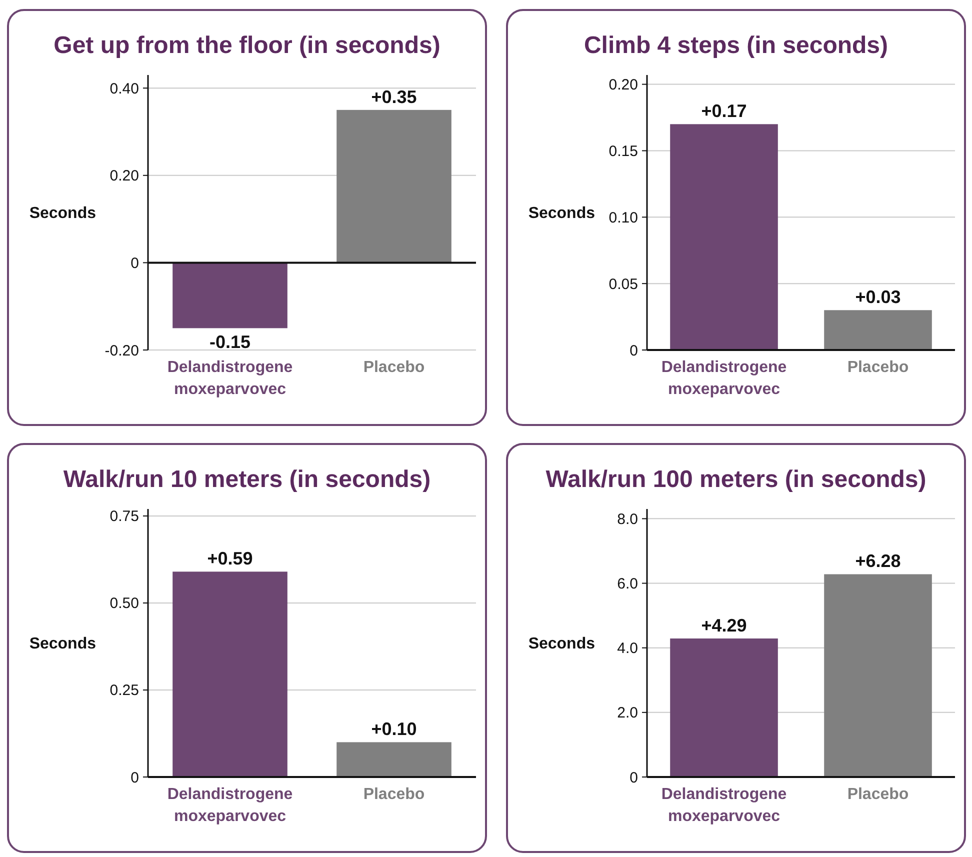 The width and height of the screenshot is (972, 857). What do you see at coordinates (230, 342) in the screenshot?
I see `data-label: -0.15` at bounding box center [230, 342].